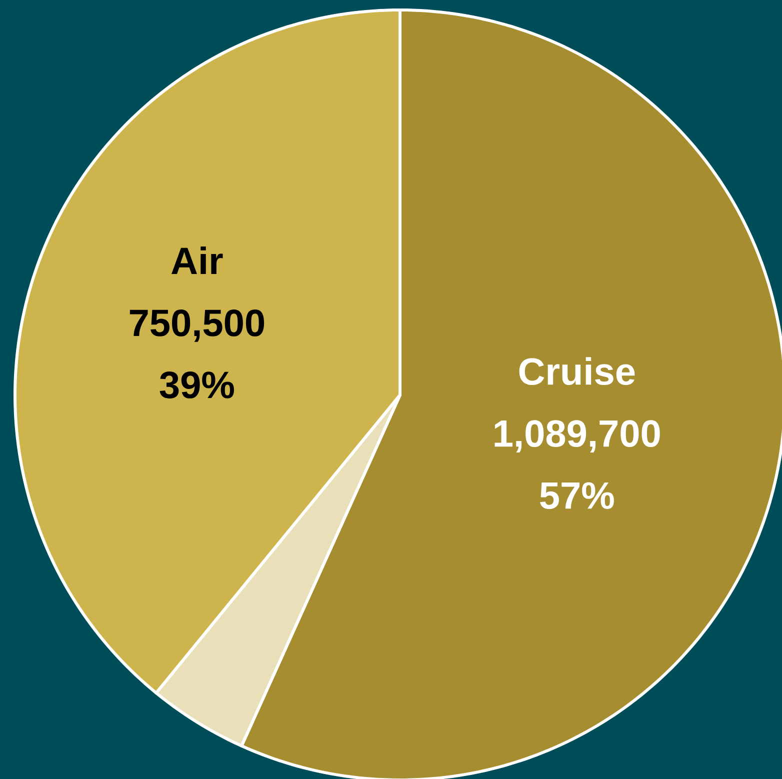 This screenshot has width=782, height=779. Describe the element at coordinates (197, 385) in the screenshot. I see `text: 39%` at that location.